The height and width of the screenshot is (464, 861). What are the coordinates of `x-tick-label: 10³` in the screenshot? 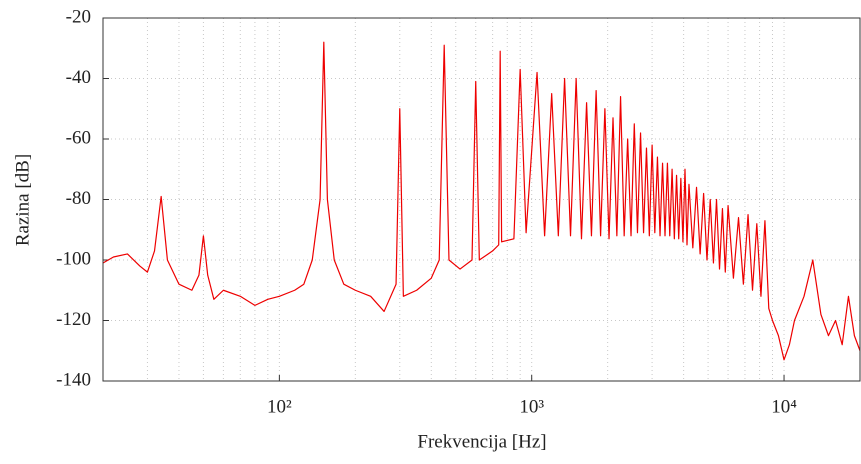 It's located at (531, 406).